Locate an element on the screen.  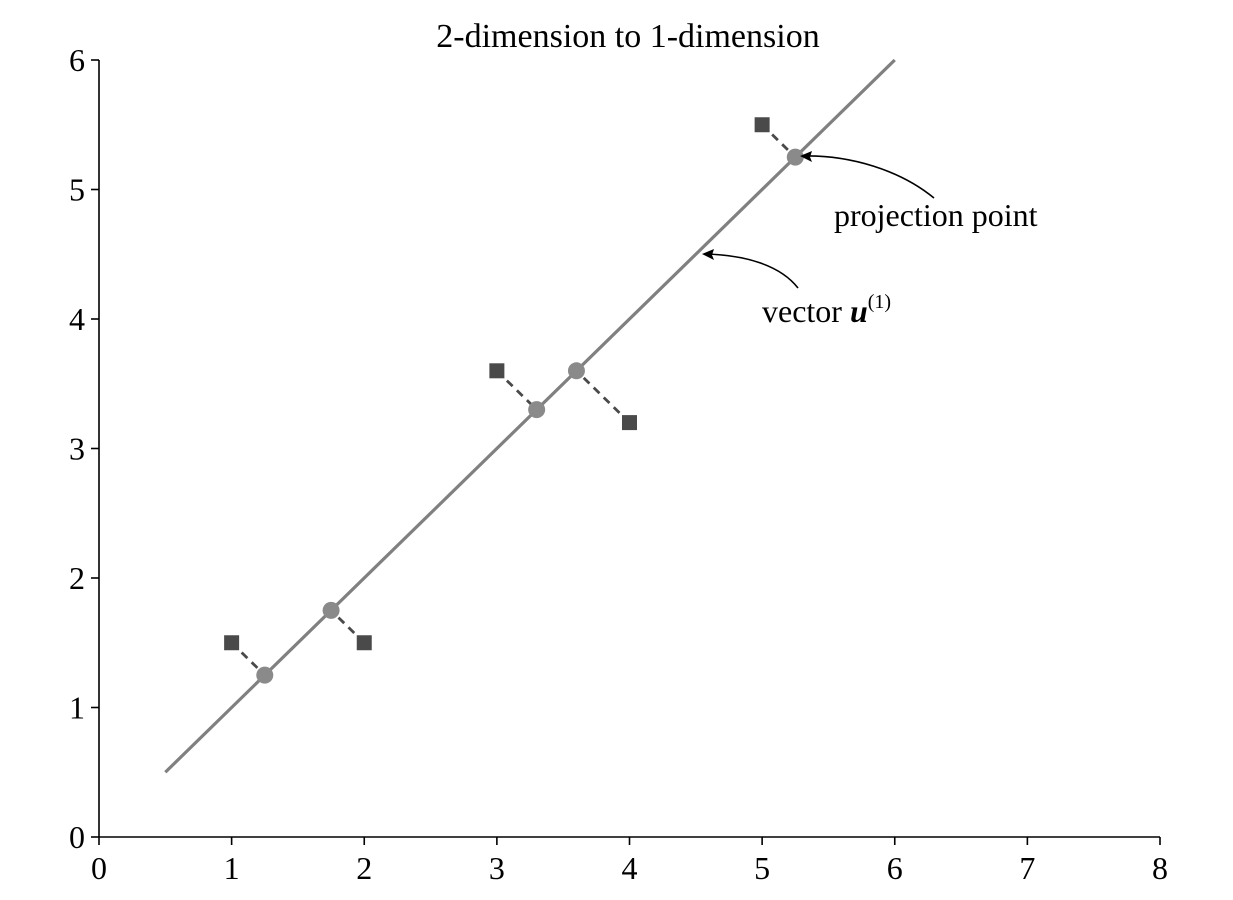
x-tick-label: 3 is located at coordinates (497, 868).